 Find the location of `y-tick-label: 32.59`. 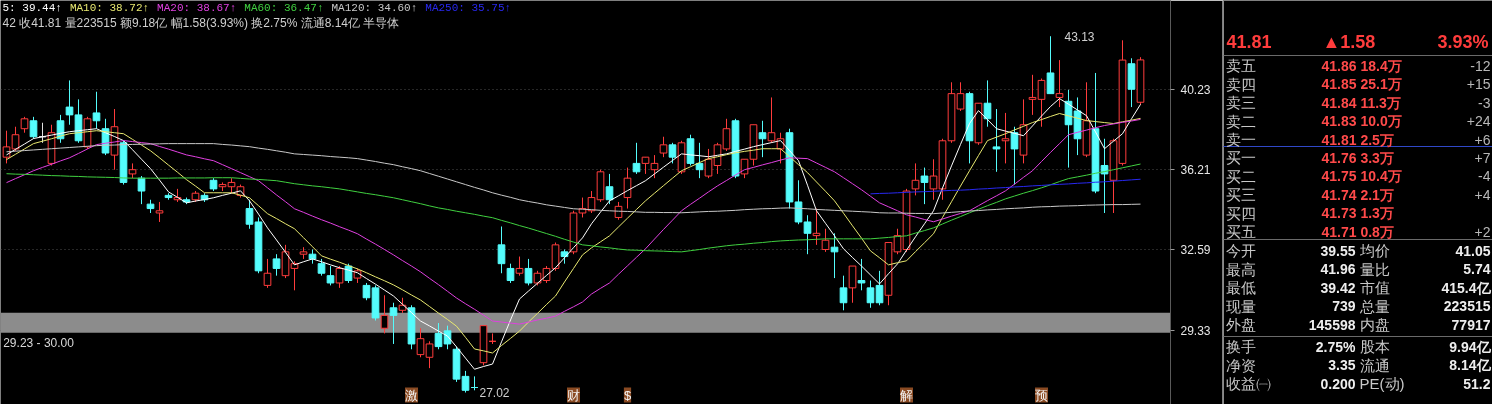

y-tick-label: 32.59 is located at coordinates (1195, 250).